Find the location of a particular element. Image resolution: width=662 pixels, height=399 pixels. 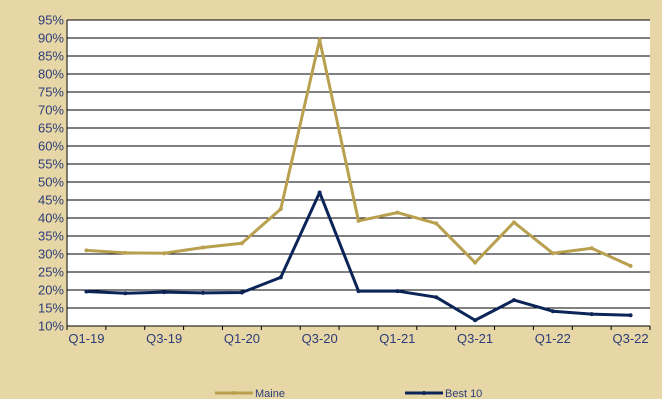

y-tick-label: 20% is located at coordinates (51, 290).